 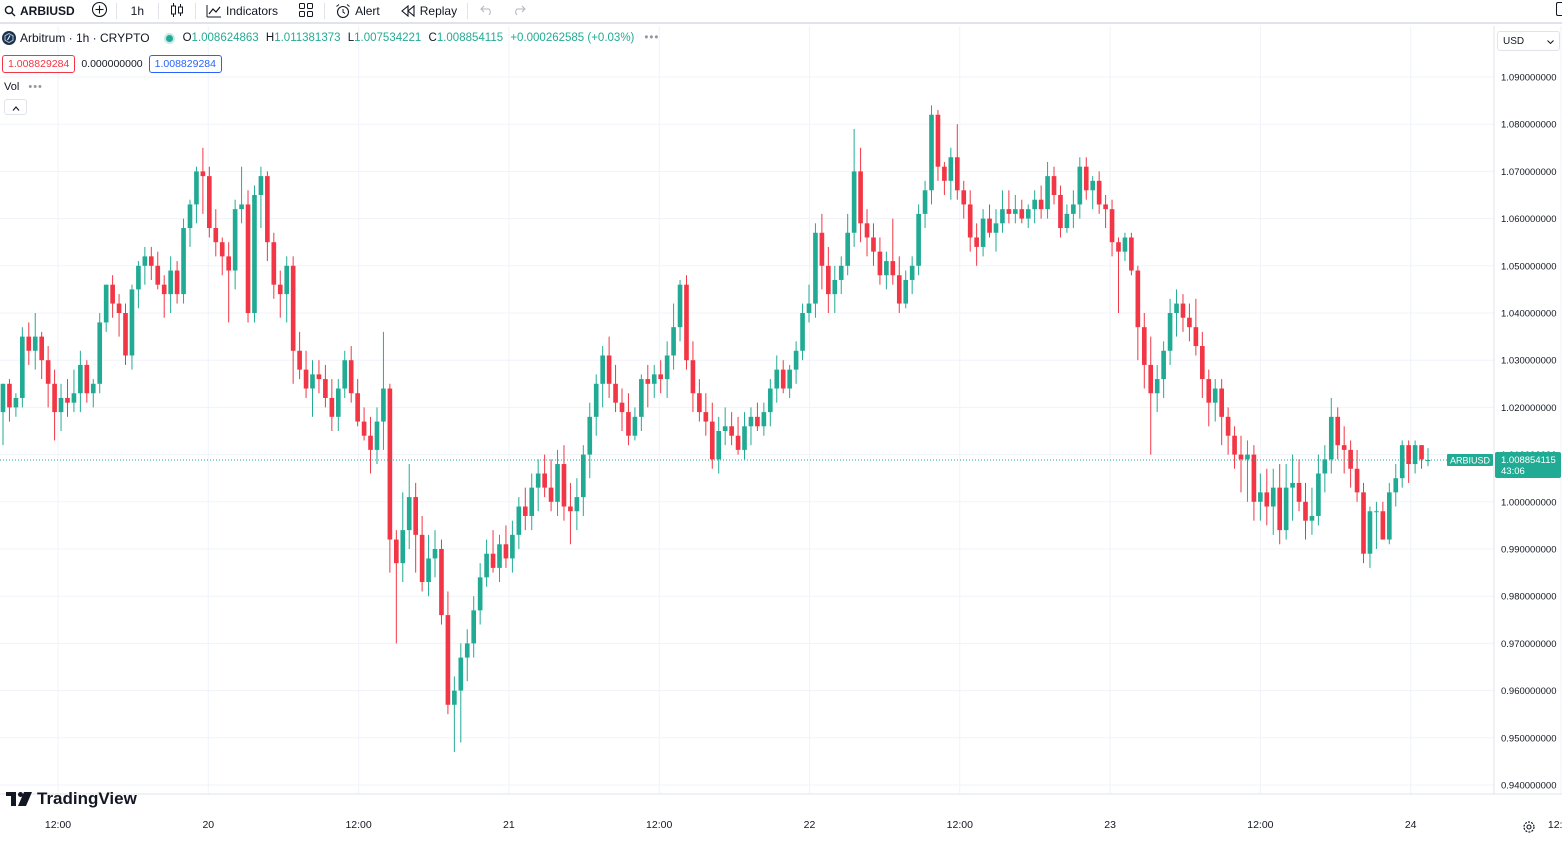 What do you see at coordinates (35, 87) in the screenshot?
I see `volume-more-button: •••` at bounding box center [35, 87].